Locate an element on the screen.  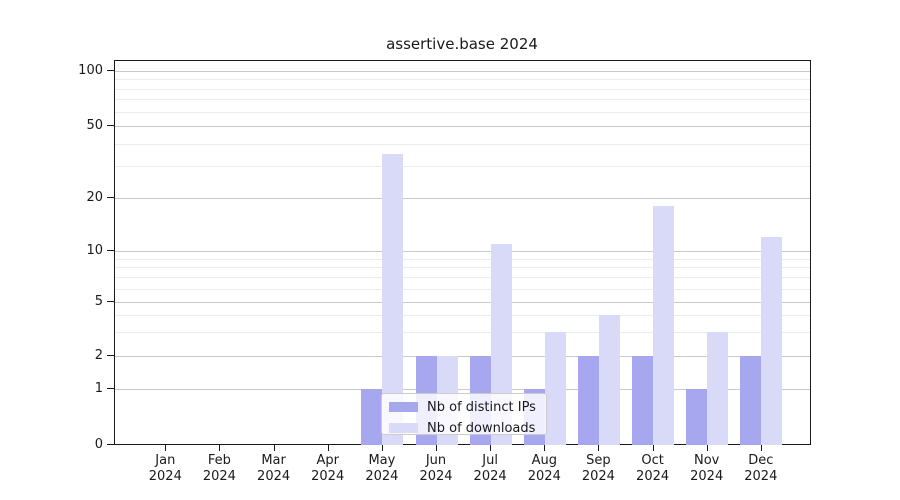
chart-title: assertive.base 2024 is located at coordinates (462, 44).